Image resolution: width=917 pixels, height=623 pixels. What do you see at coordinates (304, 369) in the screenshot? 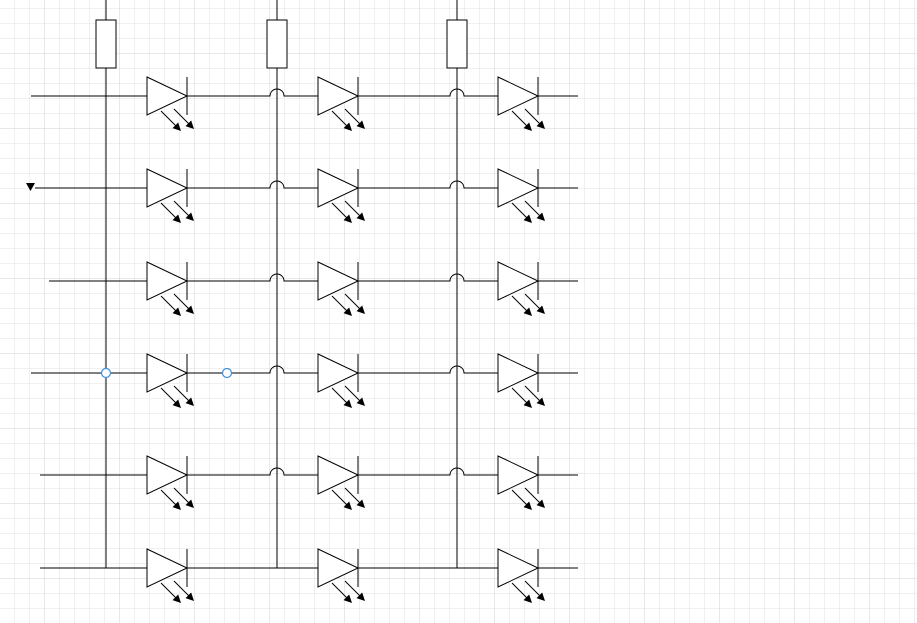
I see `row-4-wire` at bounding box center [304, 369].